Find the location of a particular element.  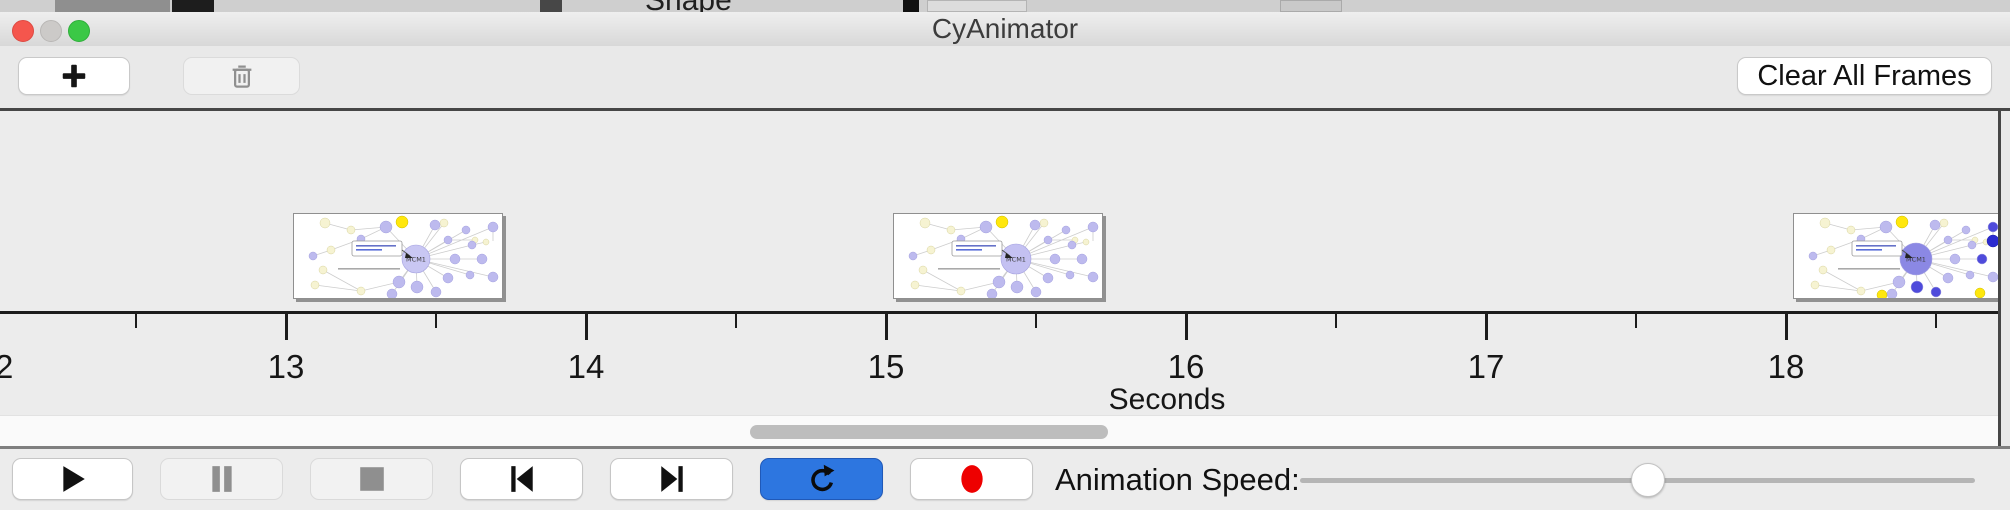

ruler-tick-label: 13 is located at coordinates (286, 366).